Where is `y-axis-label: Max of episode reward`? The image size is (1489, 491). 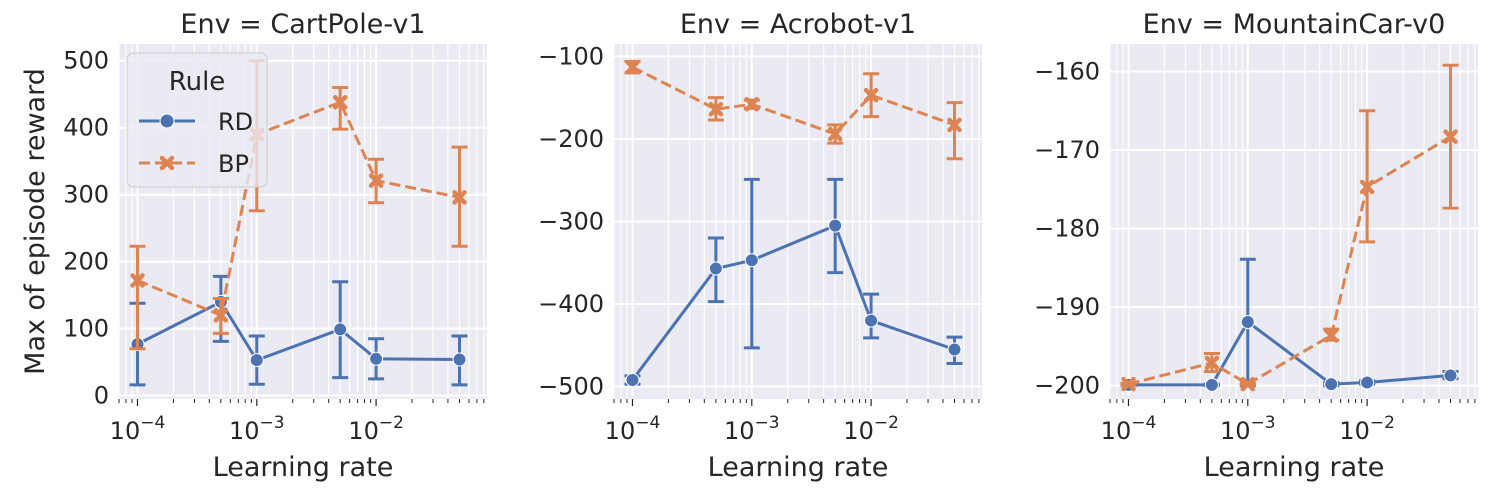 y-axis-label: Max of episode reward is located at coordinates (35, 221).